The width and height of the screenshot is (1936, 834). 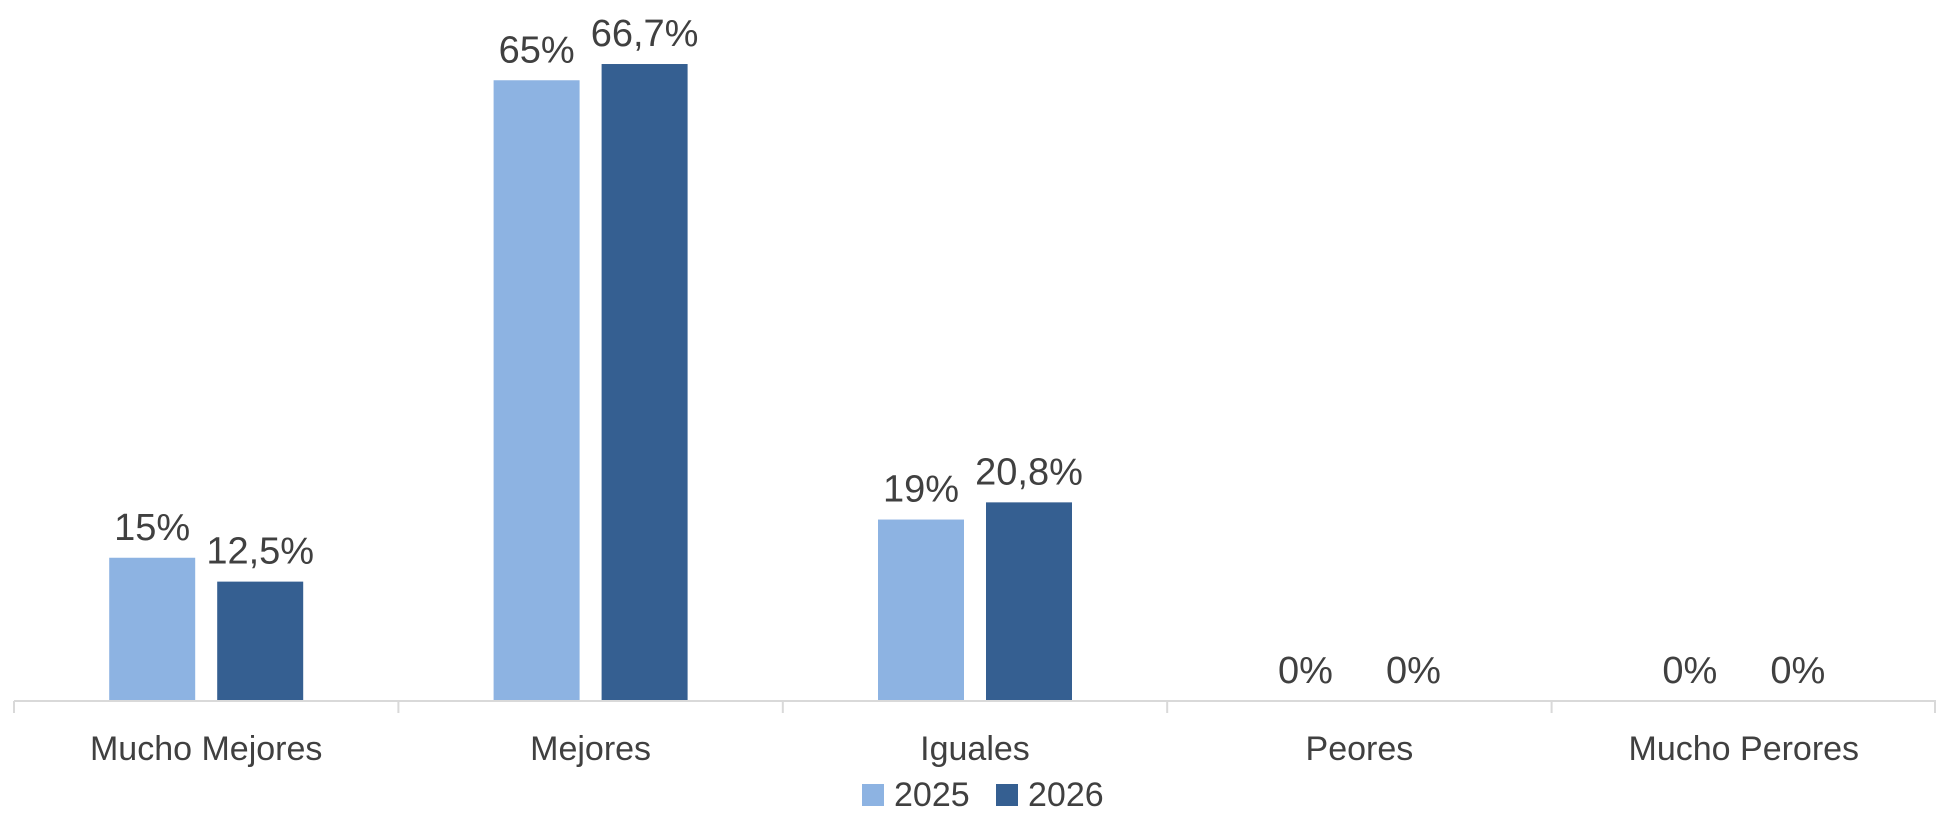 What do you see at coordinates (1305, 671) in the screenshot?
I see `data-label-2025-3: 0%` at bounding box center [1305, 671].